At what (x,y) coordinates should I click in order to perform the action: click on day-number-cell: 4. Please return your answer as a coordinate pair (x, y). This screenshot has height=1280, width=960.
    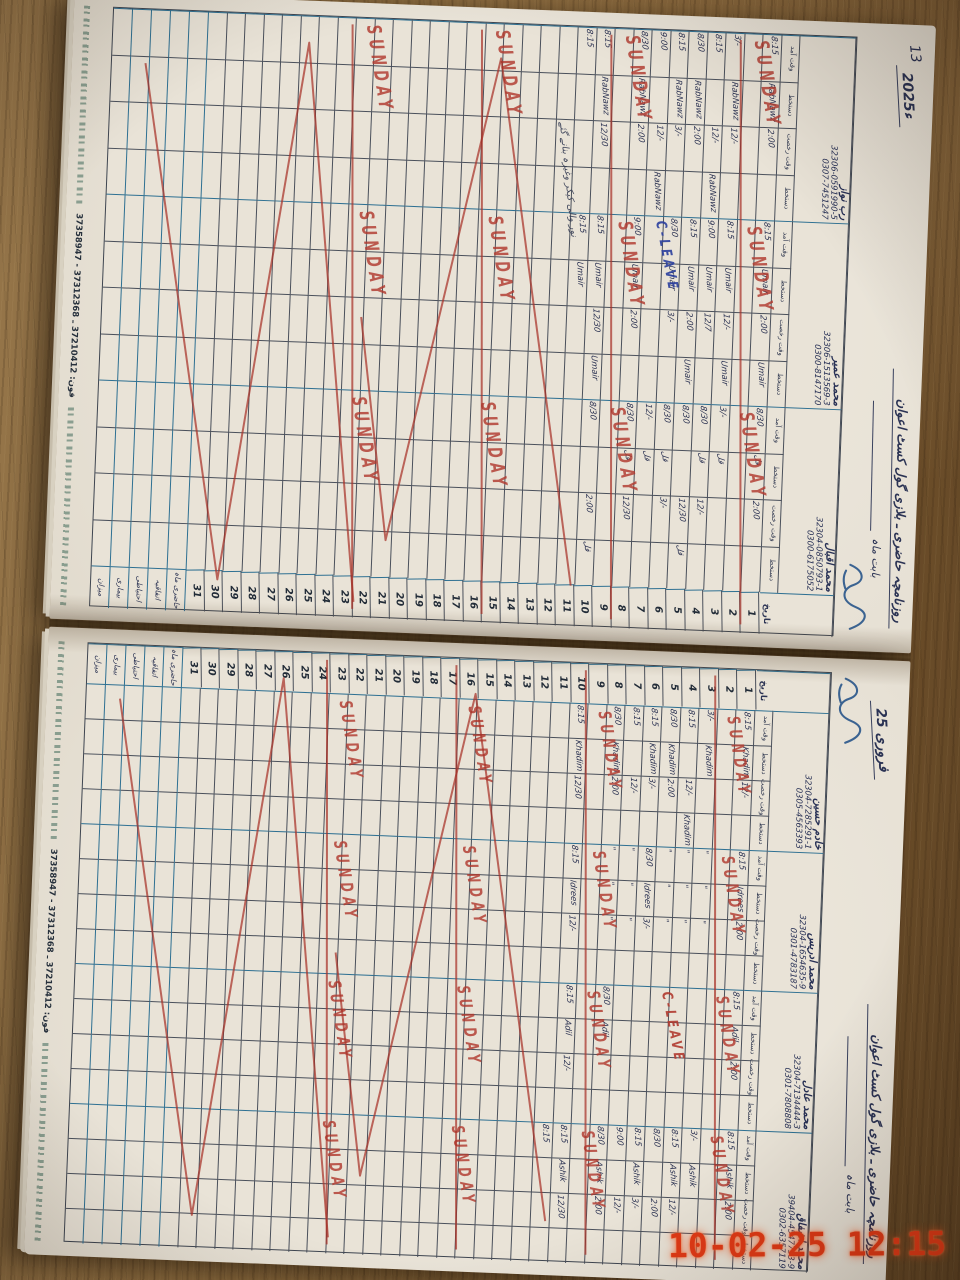
    Looking at the image, I should click on (695, 610).